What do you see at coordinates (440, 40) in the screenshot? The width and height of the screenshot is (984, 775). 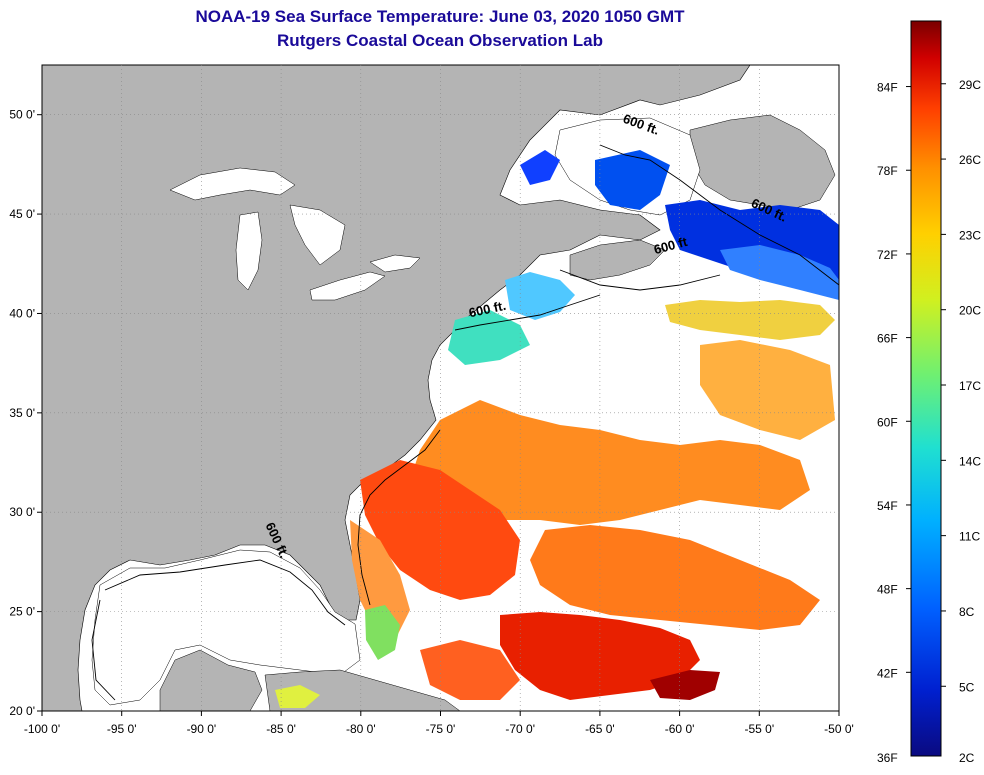 I see `map-subtitle: Rutgers Coastal Ocean Observation Lab` at bounding box center [440, 40].